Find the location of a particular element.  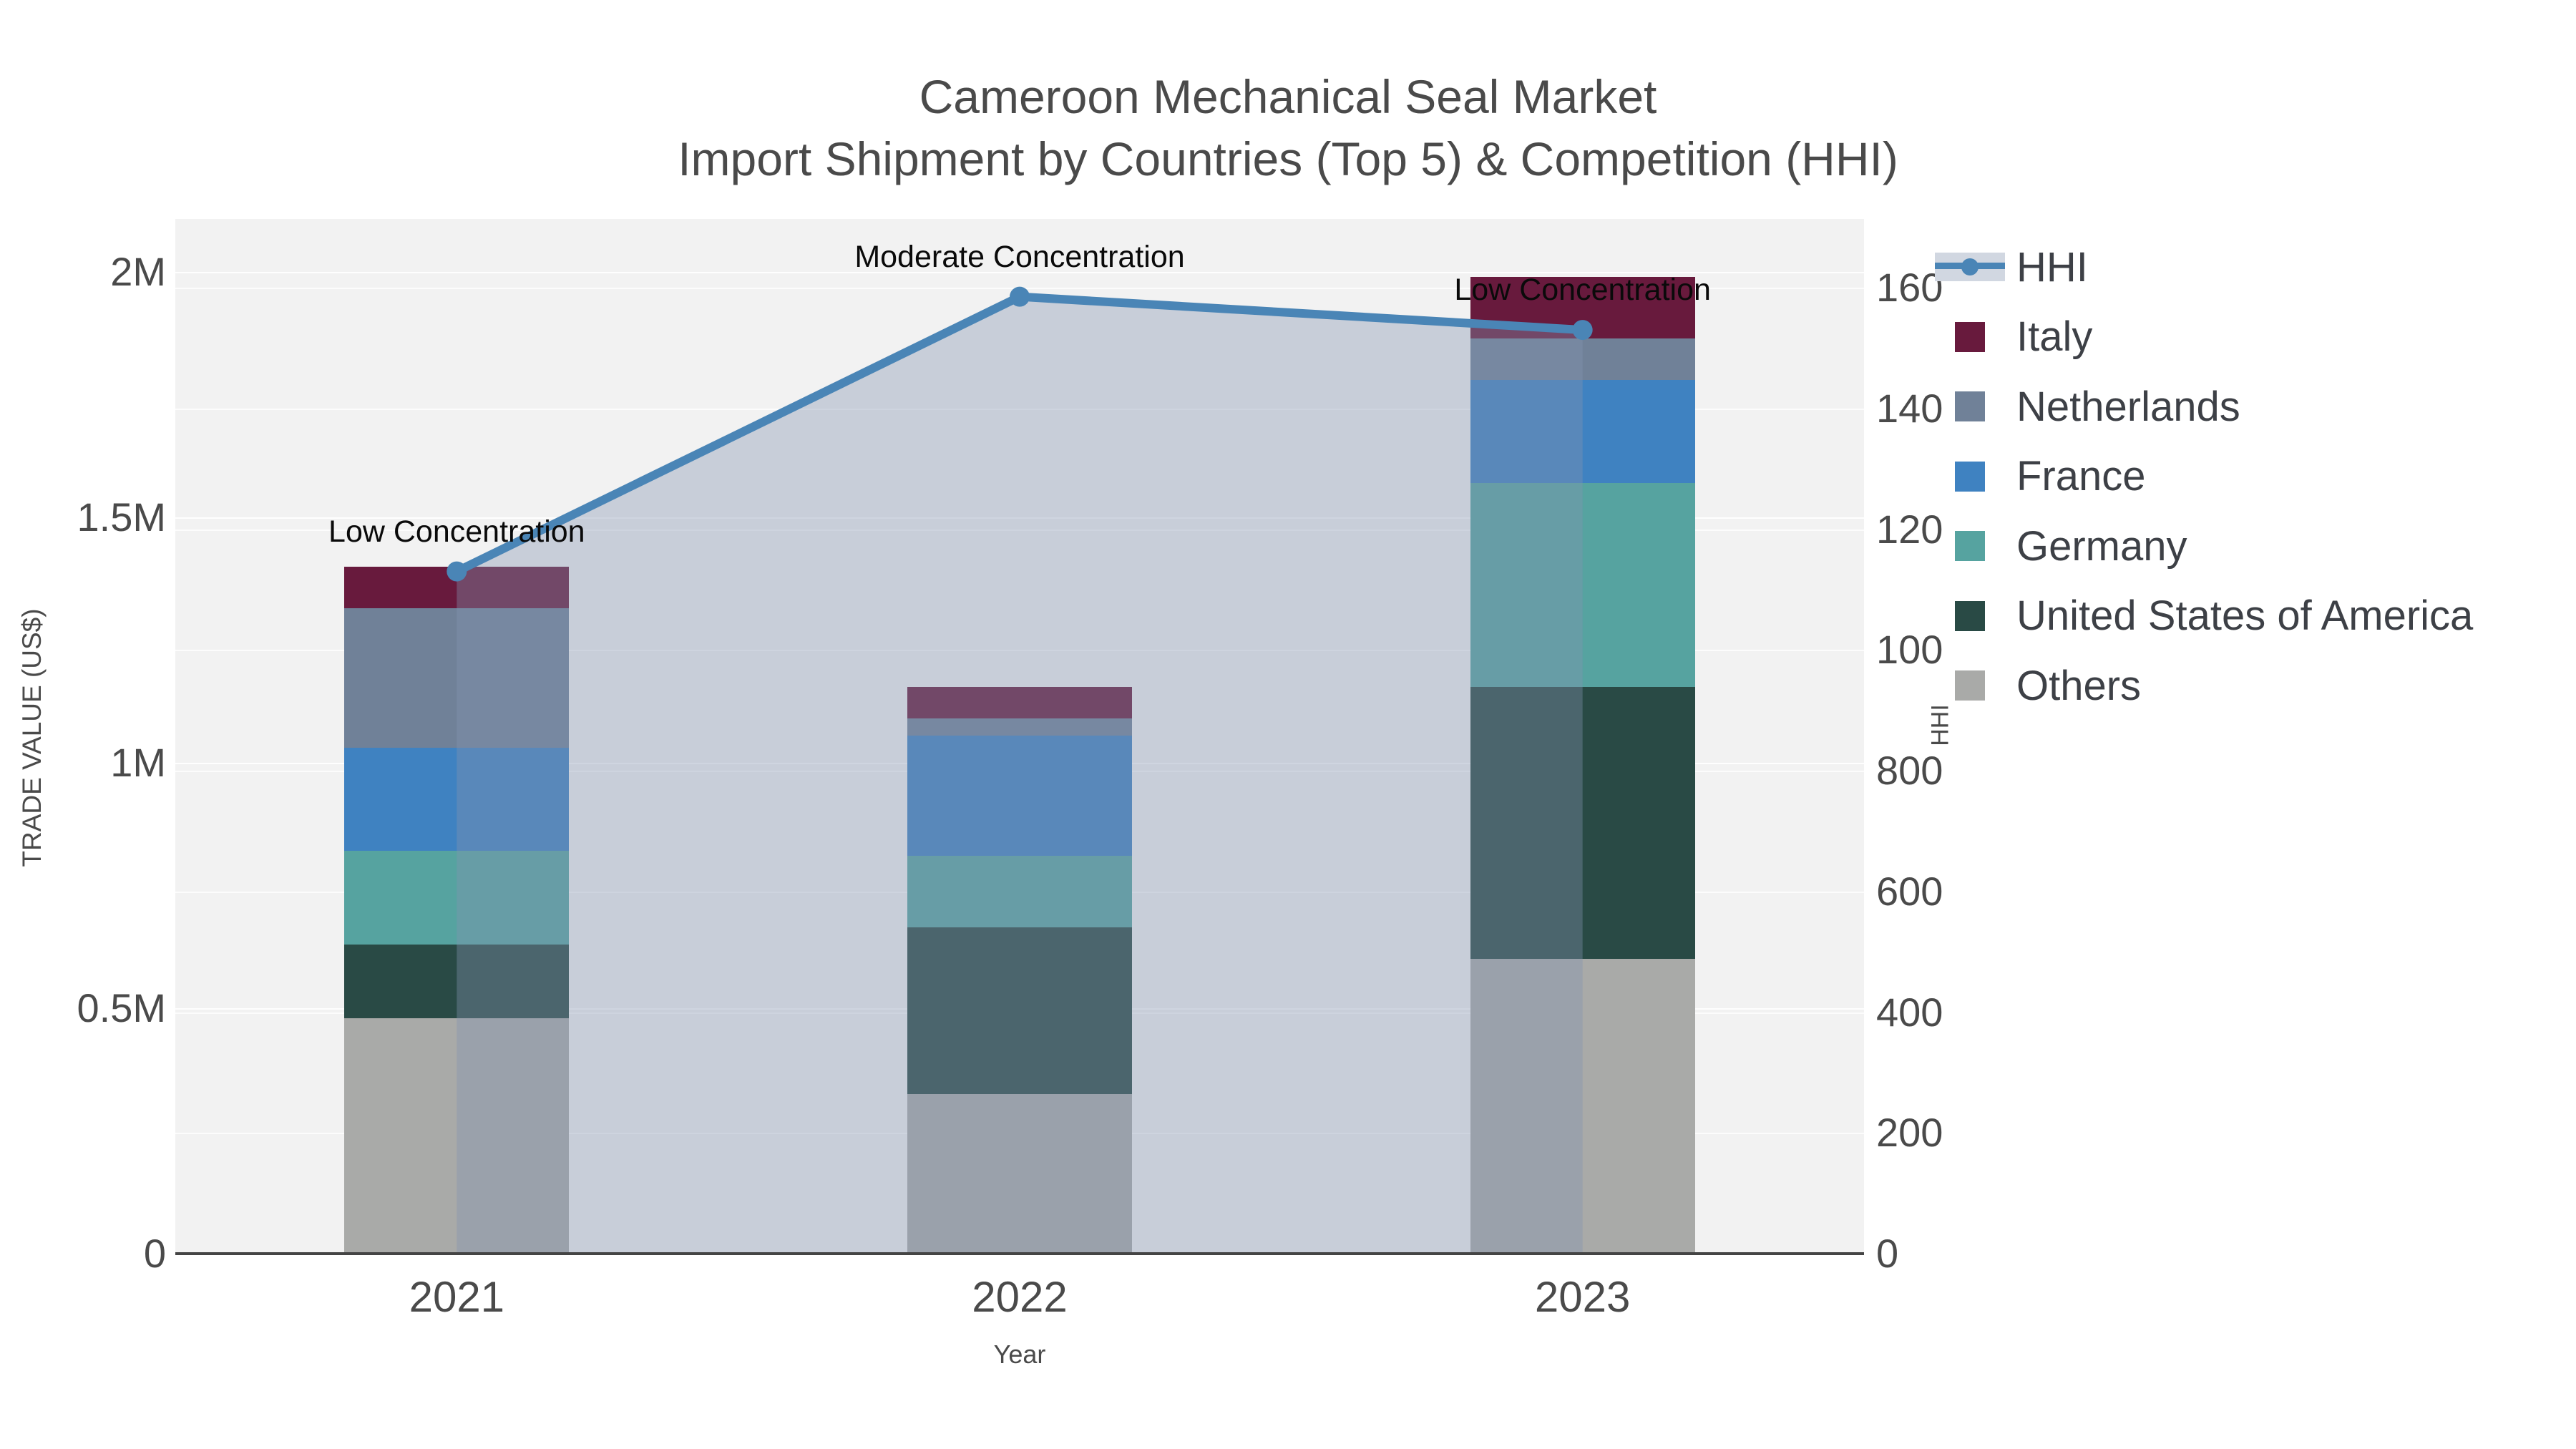

legend-item-germany: Germany is located at coordinates (2059, 546).